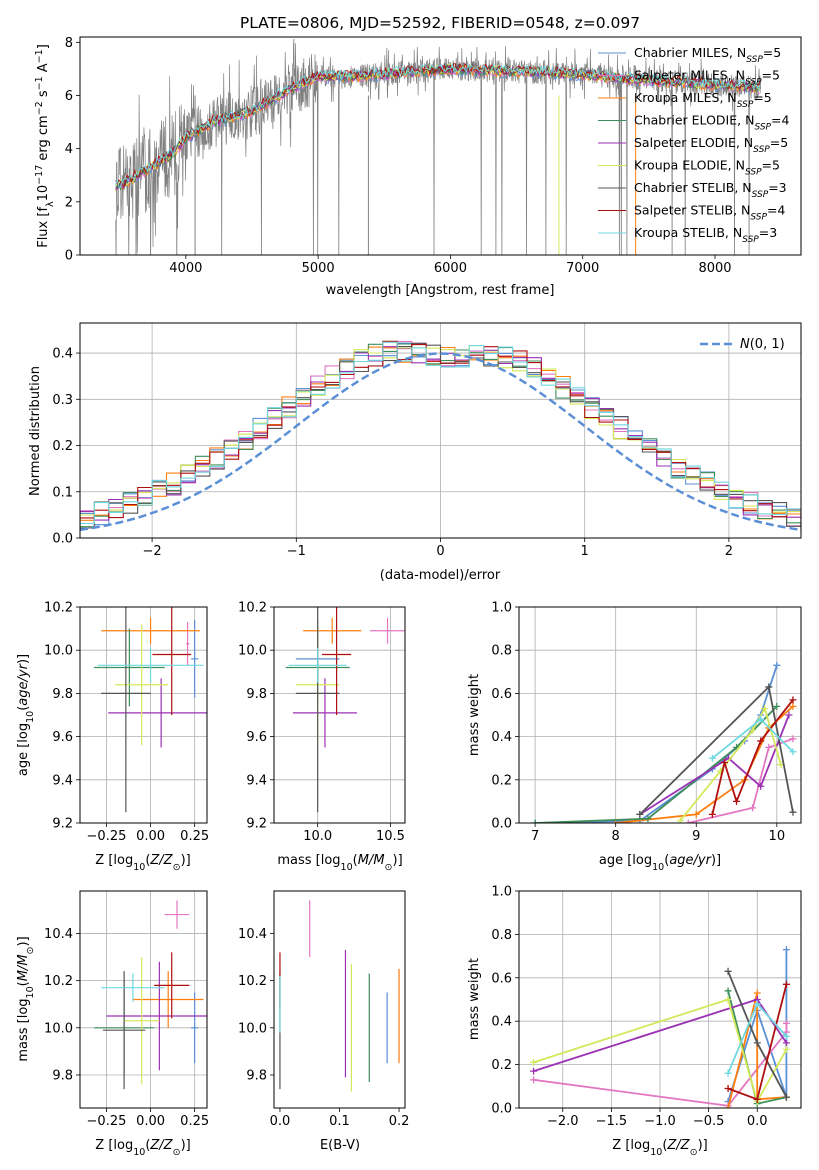 This screenshot has width=819, height=1170. What do you see at coordinates (776, 210) in the screenshot?
I see `text-part: =4` at bounding box center [776, 210].